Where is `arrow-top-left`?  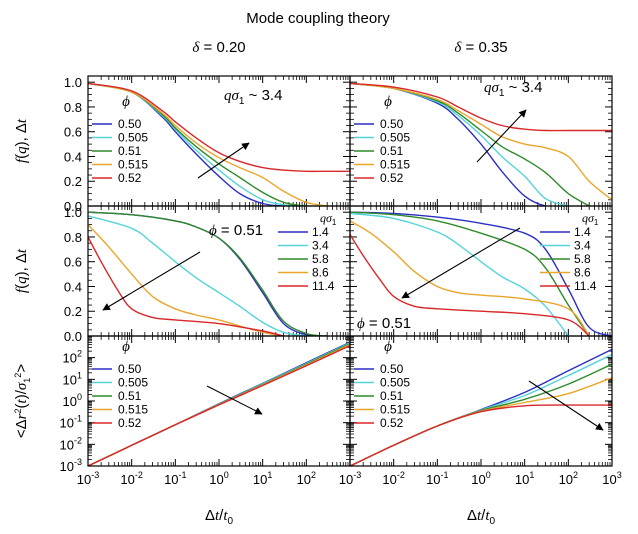 arrow-top-left is located at coordinates (223, 160).